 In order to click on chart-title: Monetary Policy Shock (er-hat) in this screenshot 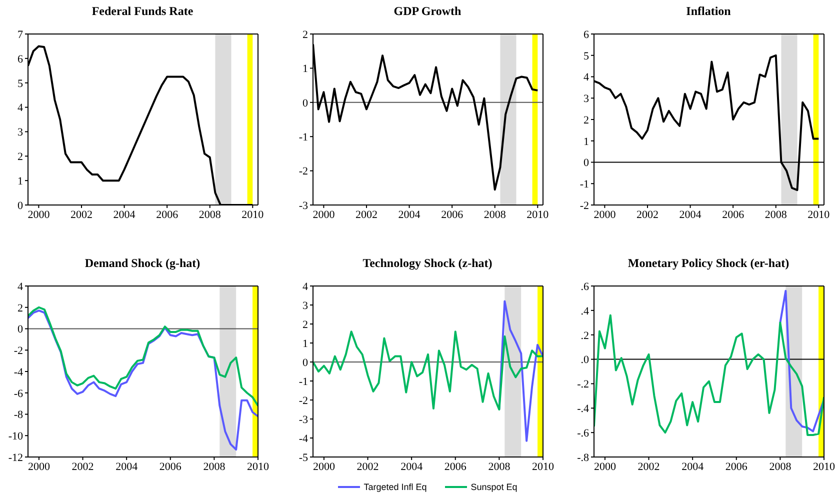, I will do `click(708, 263)`.